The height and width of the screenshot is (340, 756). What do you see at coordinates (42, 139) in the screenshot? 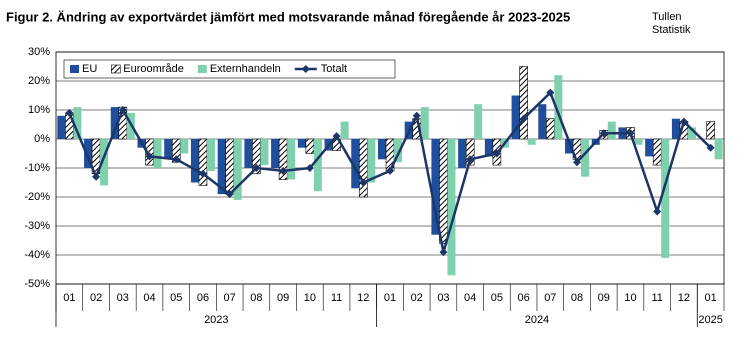
I see `y-tick-label: 0%` at bounding box center [42, 139].